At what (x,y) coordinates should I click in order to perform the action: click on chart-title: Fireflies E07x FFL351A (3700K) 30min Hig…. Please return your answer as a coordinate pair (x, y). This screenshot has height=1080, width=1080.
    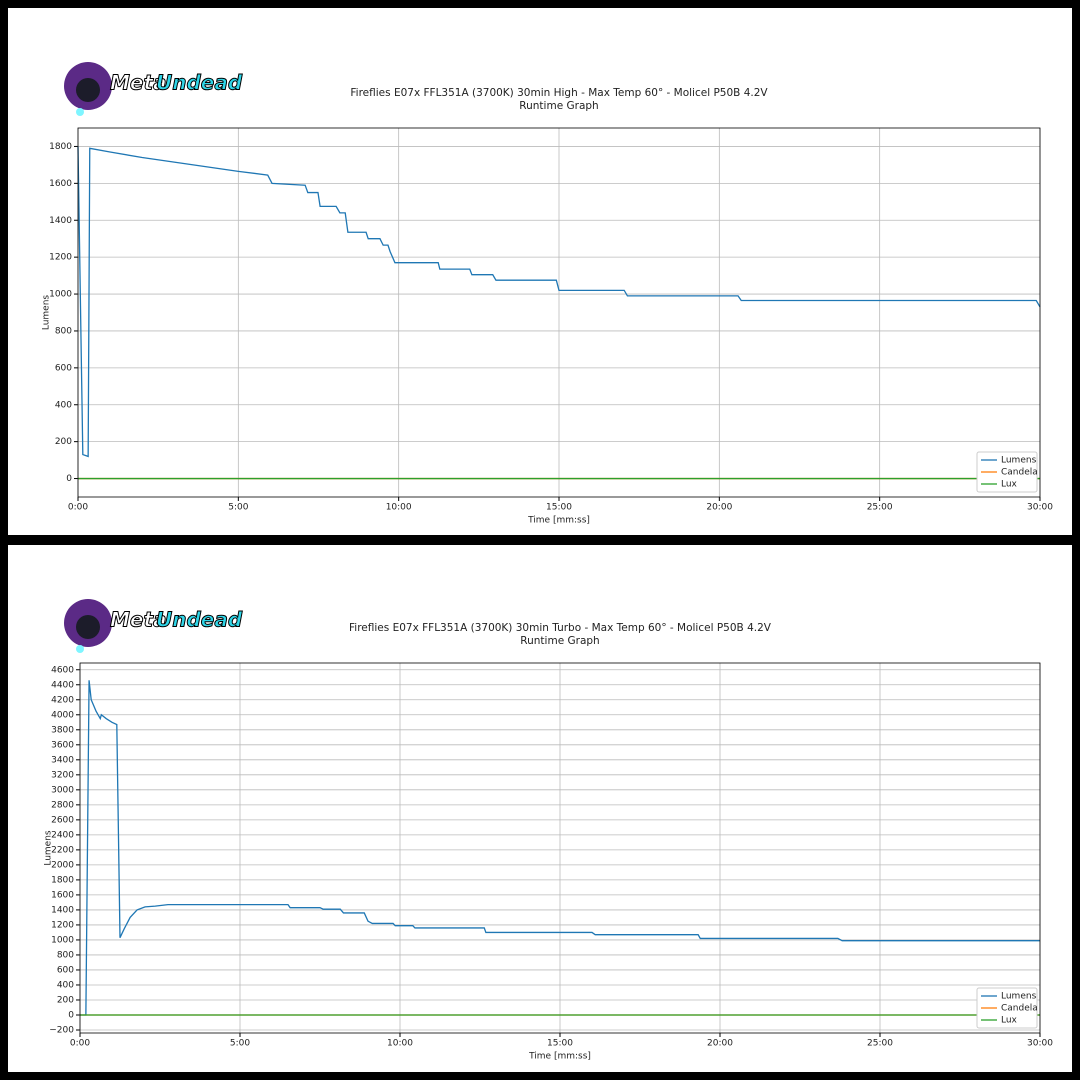
    Looking at the image, I should click on (559, 93).